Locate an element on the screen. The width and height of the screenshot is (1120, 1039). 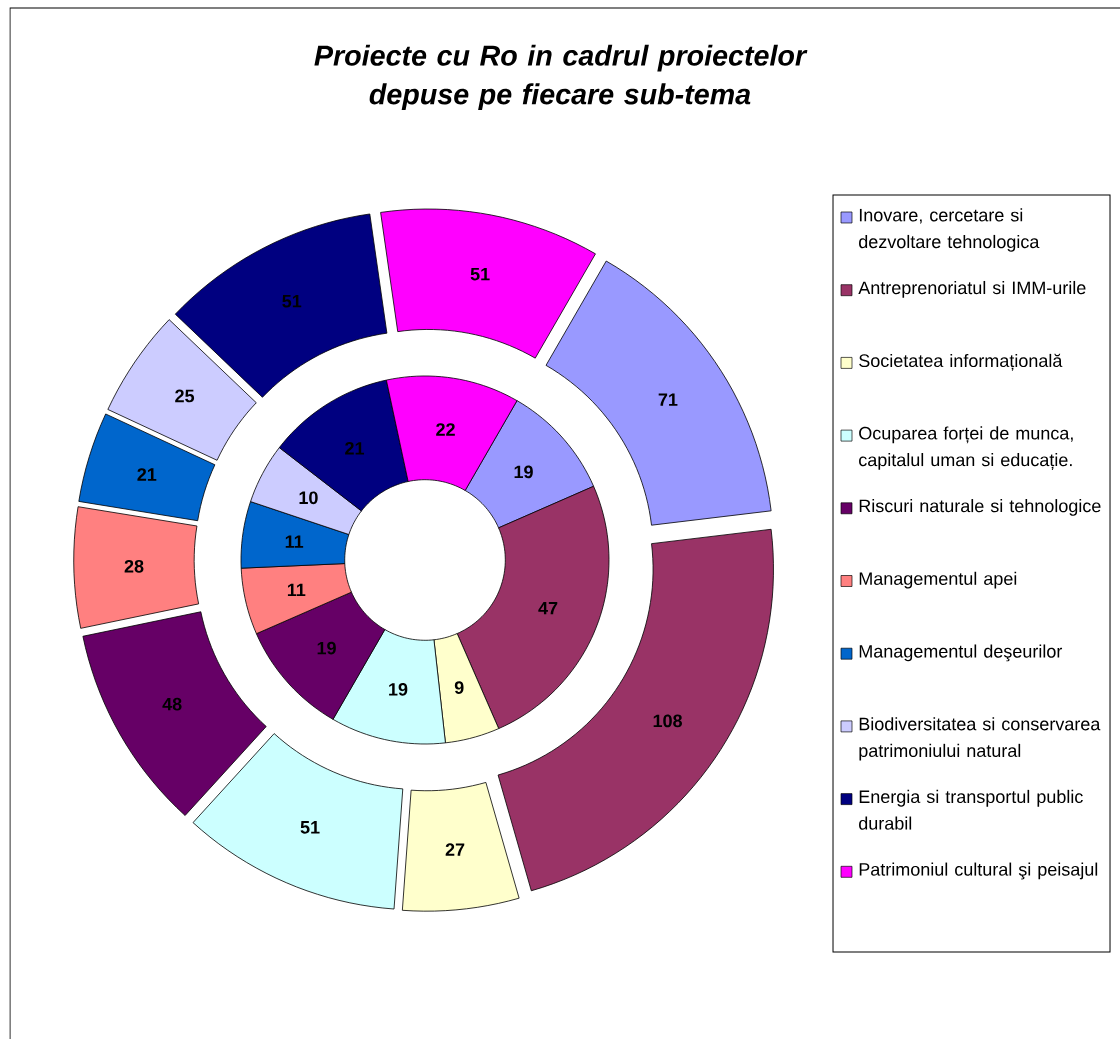
data-label: 48 is located at coordinates (172, 704).